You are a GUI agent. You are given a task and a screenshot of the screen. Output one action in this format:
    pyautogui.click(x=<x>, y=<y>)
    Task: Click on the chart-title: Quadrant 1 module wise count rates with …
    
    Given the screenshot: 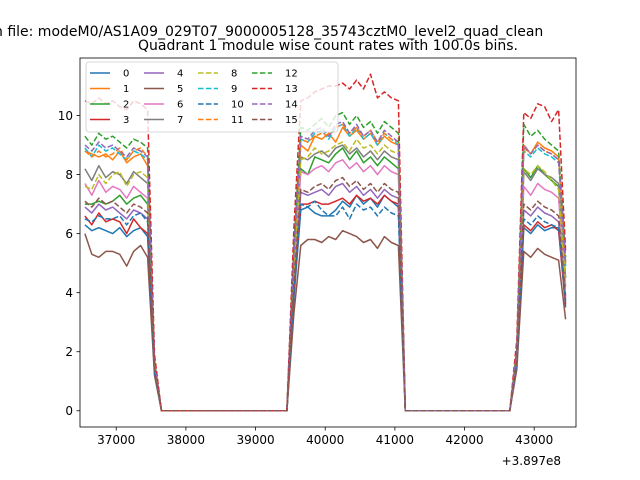 What is the action you would take?
    pyautogui.click(x=328, y=46)
    